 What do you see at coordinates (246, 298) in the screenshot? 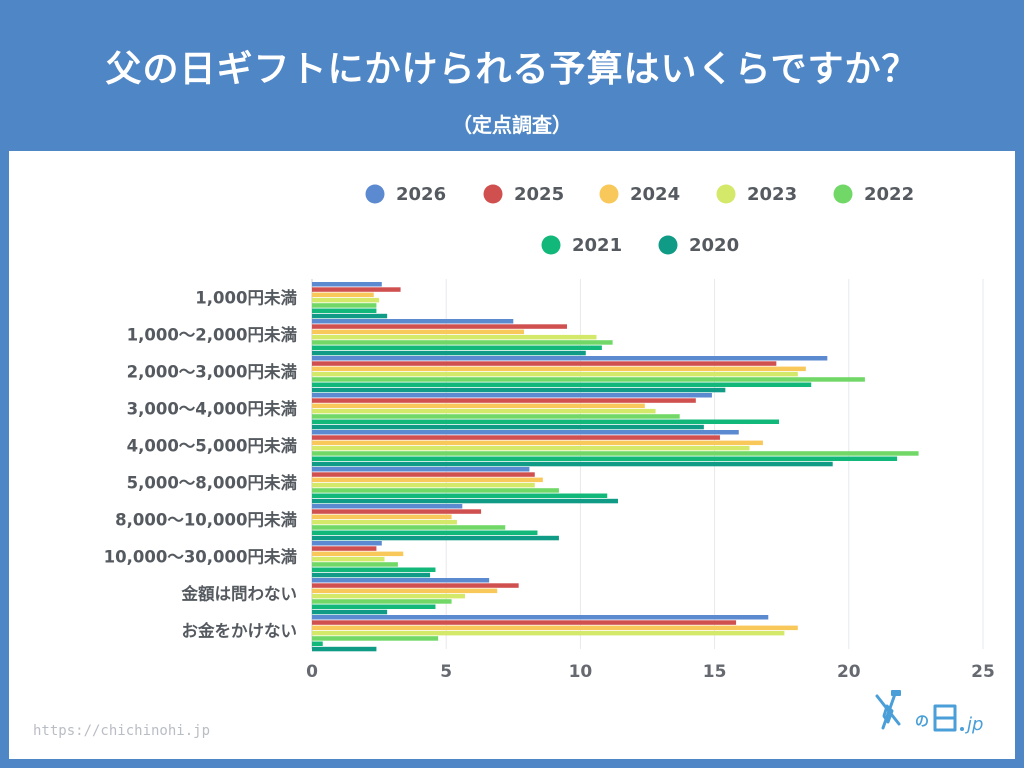
I see `category-label: 1,000円未満` at bounding box center [246, 298].